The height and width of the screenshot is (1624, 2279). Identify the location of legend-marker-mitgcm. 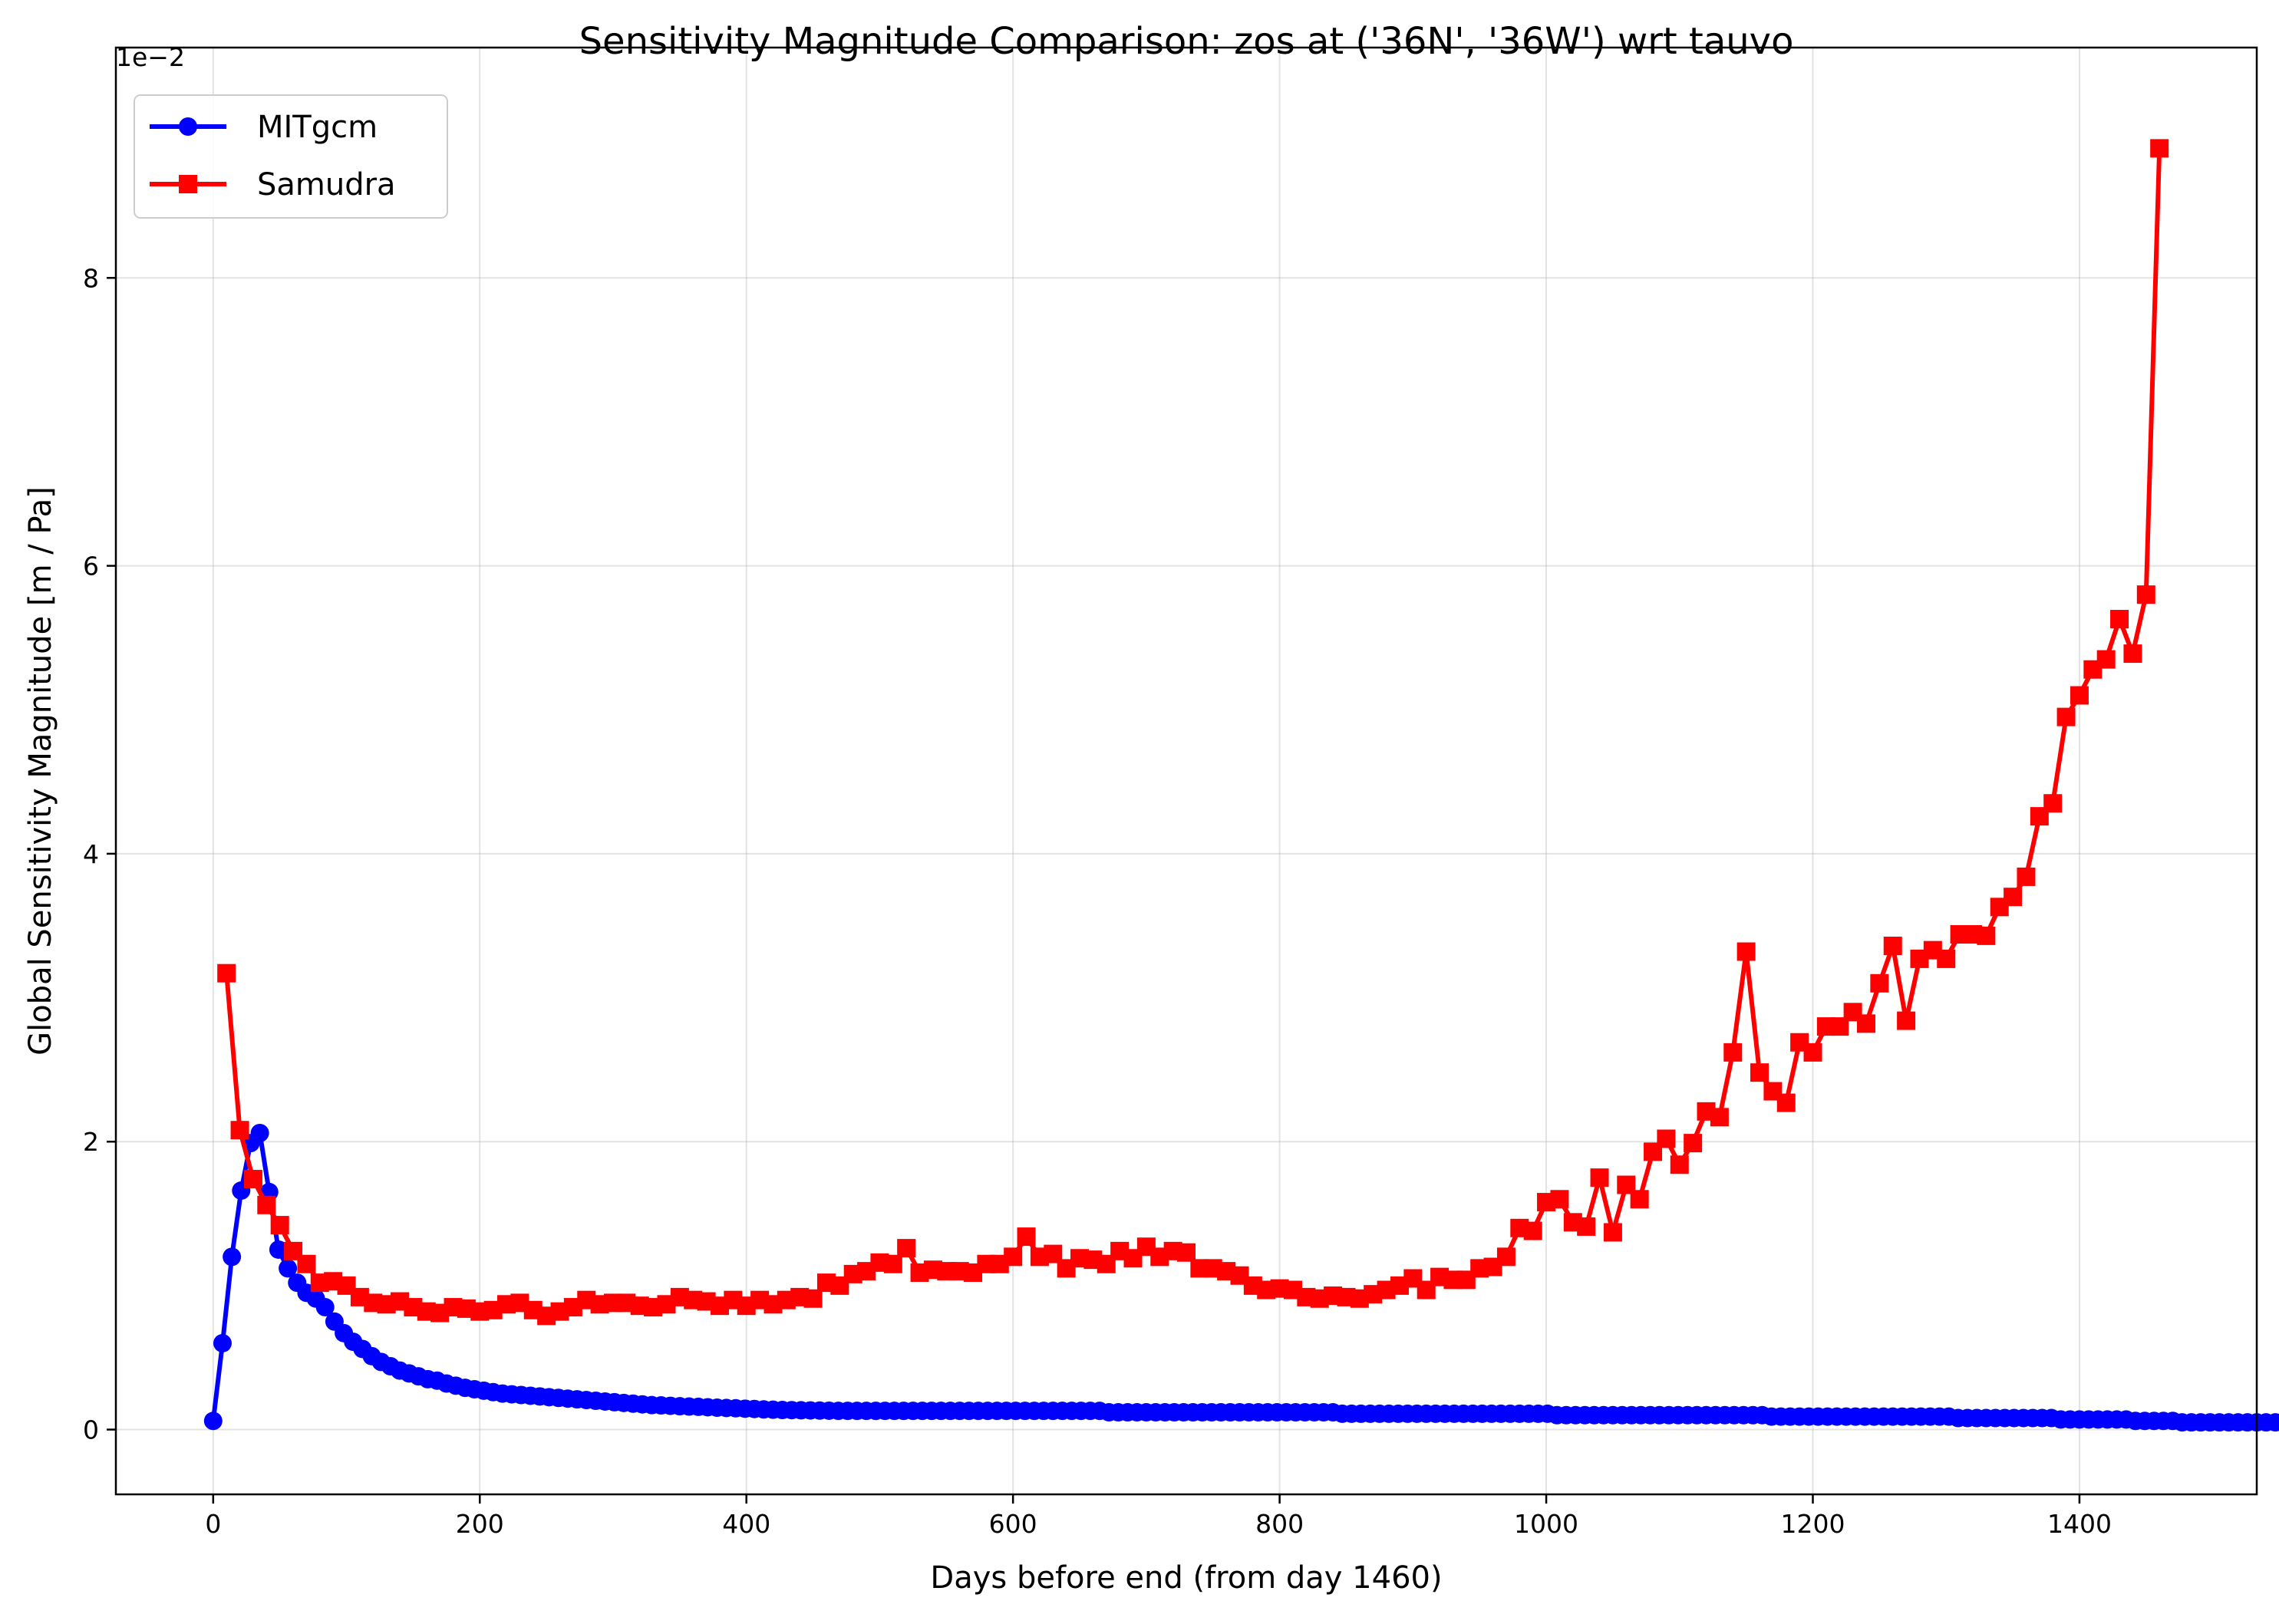
(188, 126).